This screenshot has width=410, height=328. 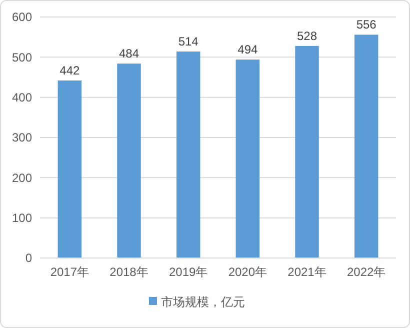 I want to click on data-label: 514, so click(x=188, y=41).